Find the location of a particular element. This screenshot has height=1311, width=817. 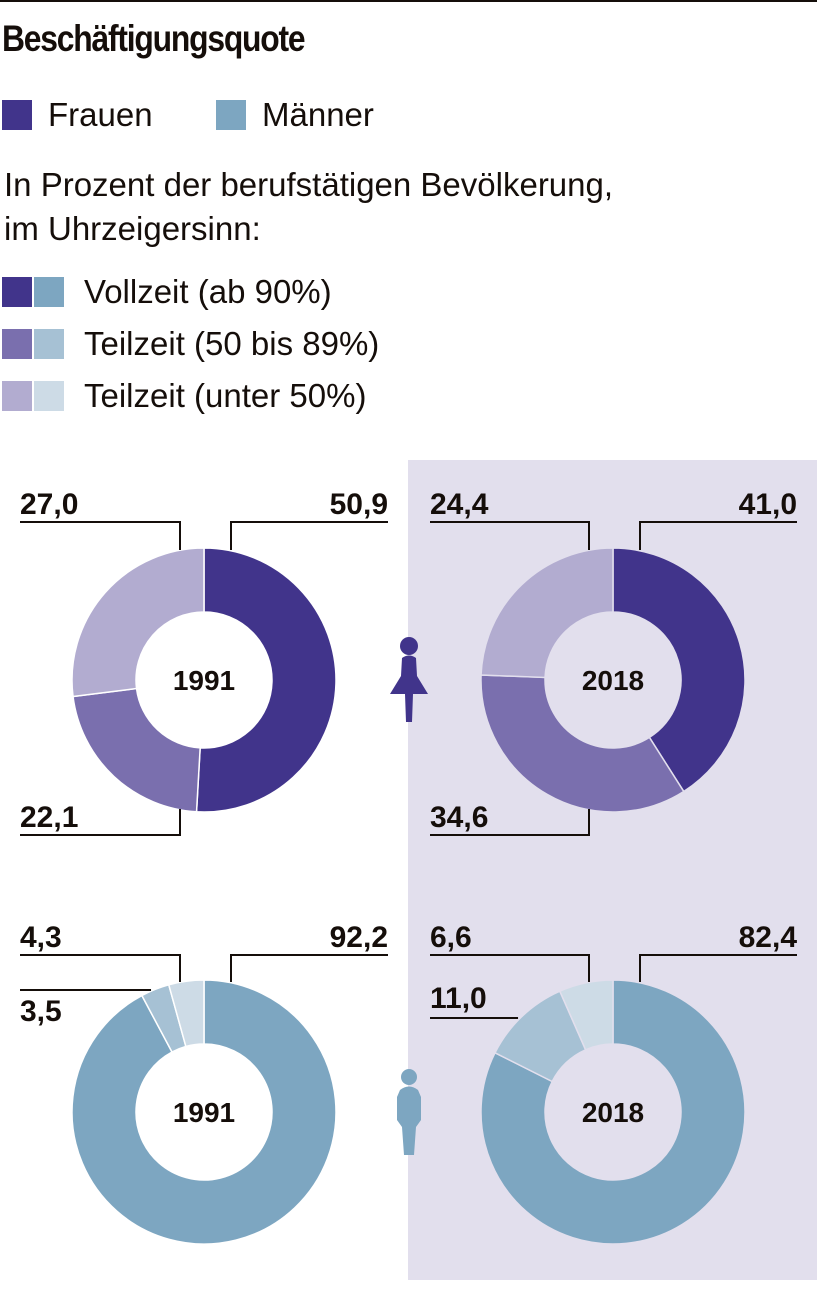

legend-swatch-vollzeit-maenner is located at coordinates (49, 292).